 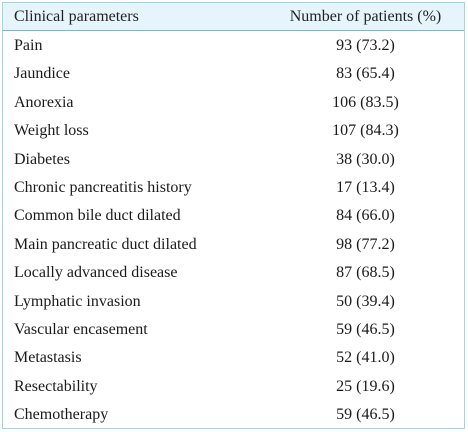 What do you see at coordinates (233, 73) in the screenshot?
I see `table-row: Jaundice 83 (65.4)` at bounding box center [233, 73].